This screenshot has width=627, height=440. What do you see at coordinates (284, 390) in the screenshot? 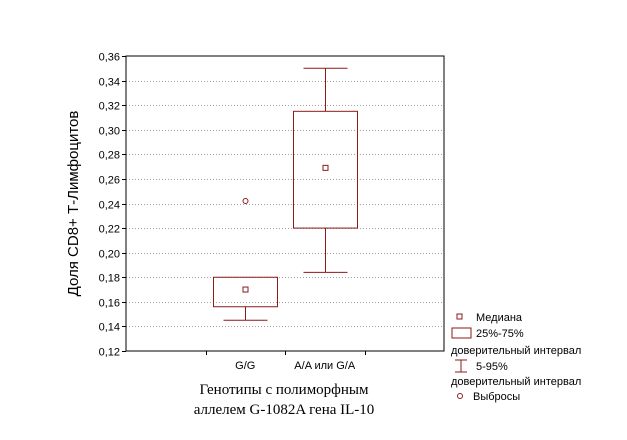
I see `x-axis-label-line-1: Генотипы с полиморфным` at bounding box center [284, 390].